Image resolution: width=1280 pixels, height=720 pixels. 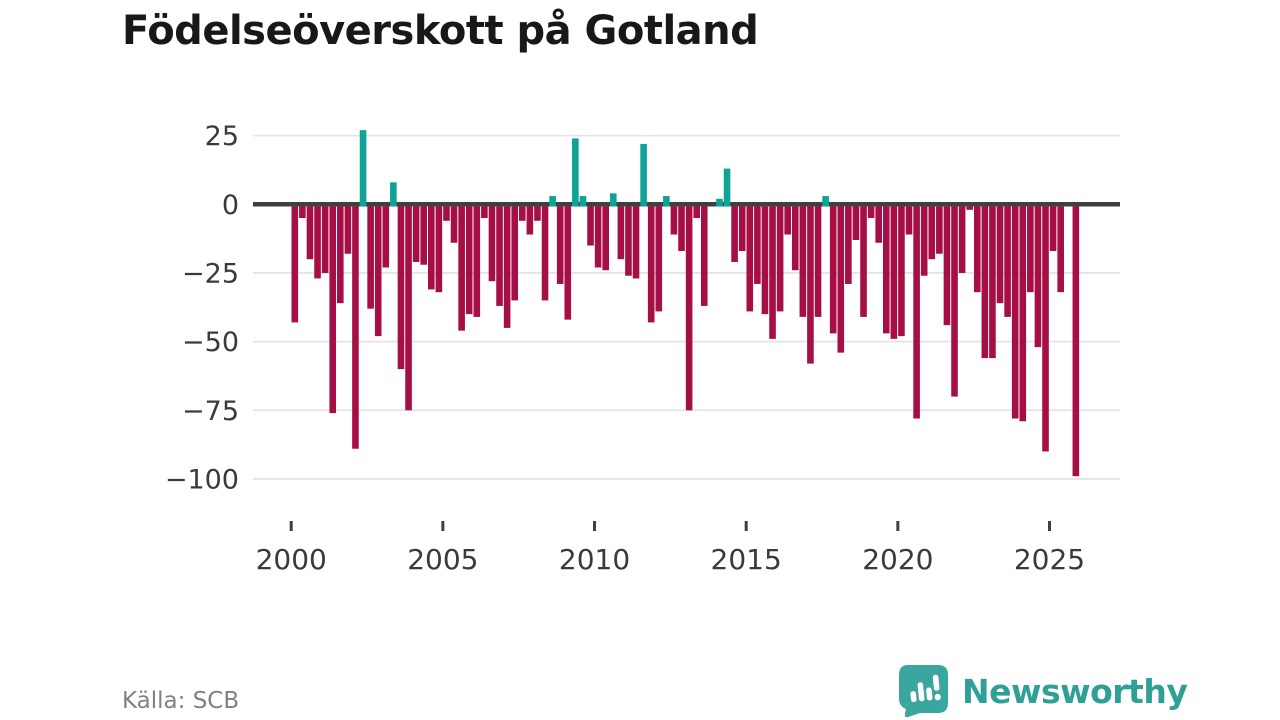 What do you see at coordinates (499, 256) in the screenshot?
I see `bar-2006q4` at bounding box center [499, 256].